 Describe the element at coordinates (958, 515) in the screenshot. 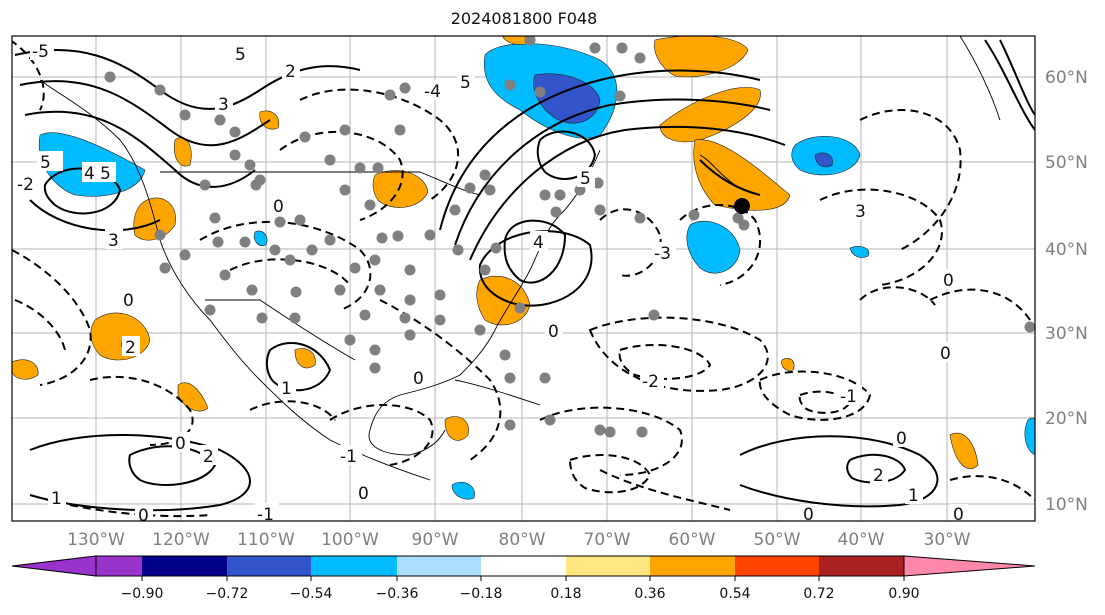

I see `contour-label-0l: 0` at that location.